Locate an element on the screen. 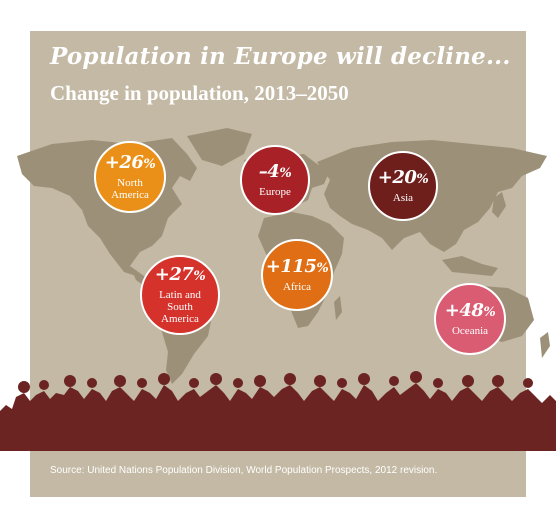  oceania-value: +48% is located at coordinates (470, 310).